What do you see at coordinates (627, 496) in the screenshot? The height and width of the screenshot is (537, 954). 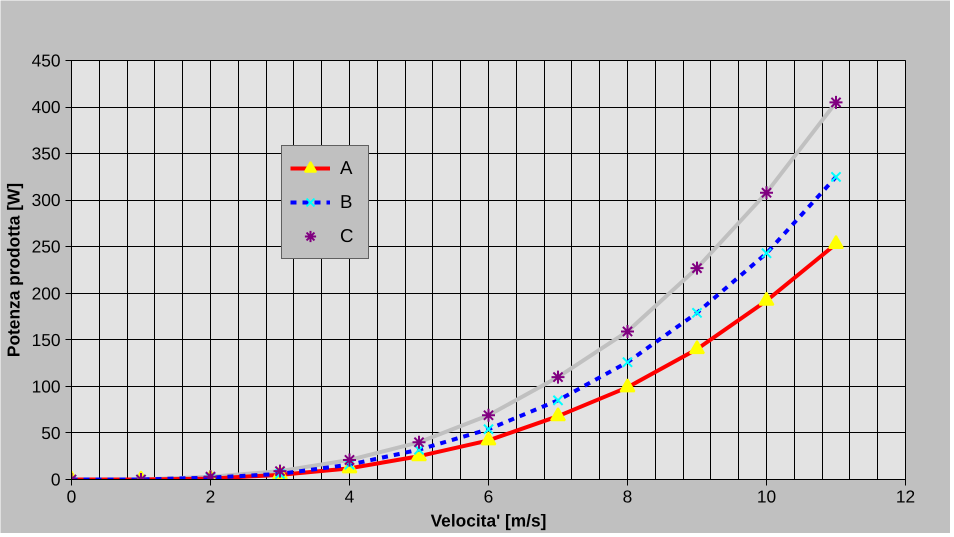 I see `x-tick-label: 8` at bounding box center [627, 496].